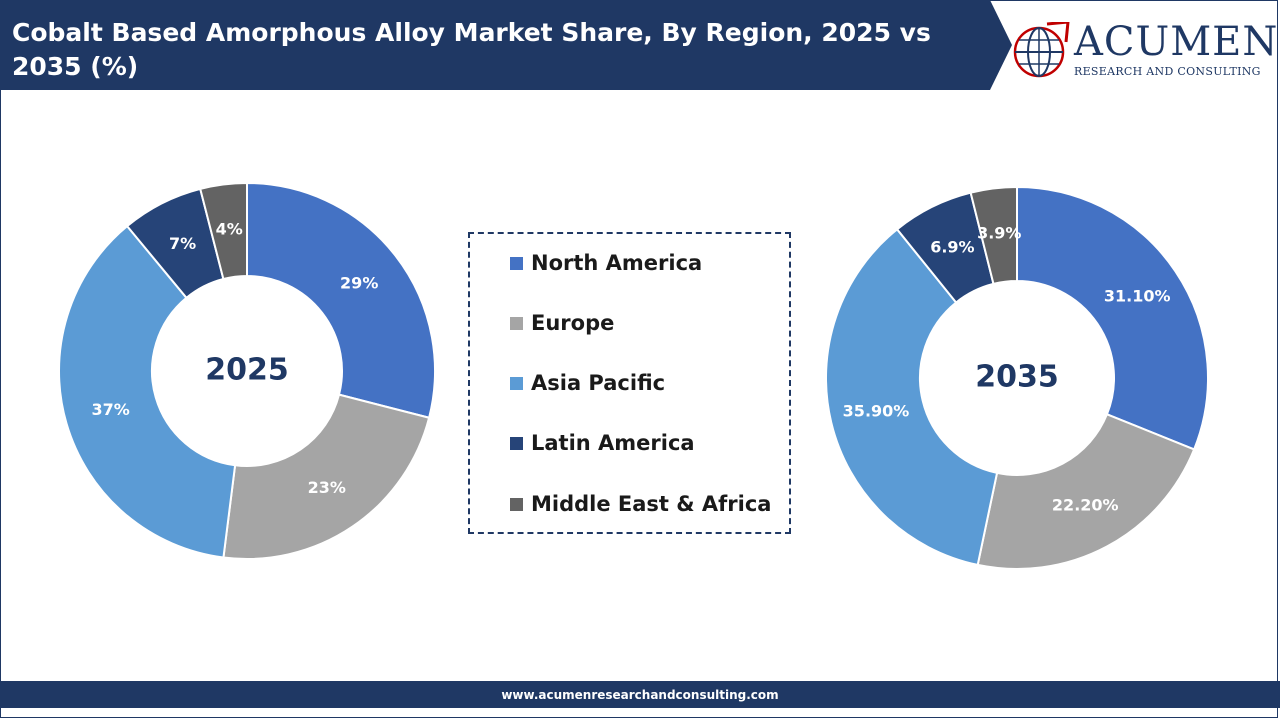 The image size is (1280, 720). I want to click on donut-2035-label-latin-america: 6.9%, so click(952, 247).